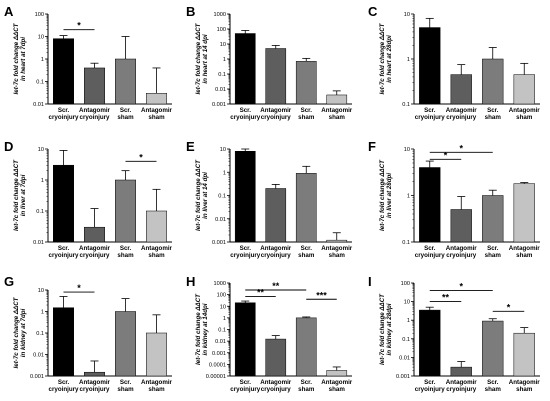 Image resolution: width=550 pixels, height=401 pixels. Describe the element at coordinates (446, 298) in the screenshot. I see `significance-label: **` at that location.